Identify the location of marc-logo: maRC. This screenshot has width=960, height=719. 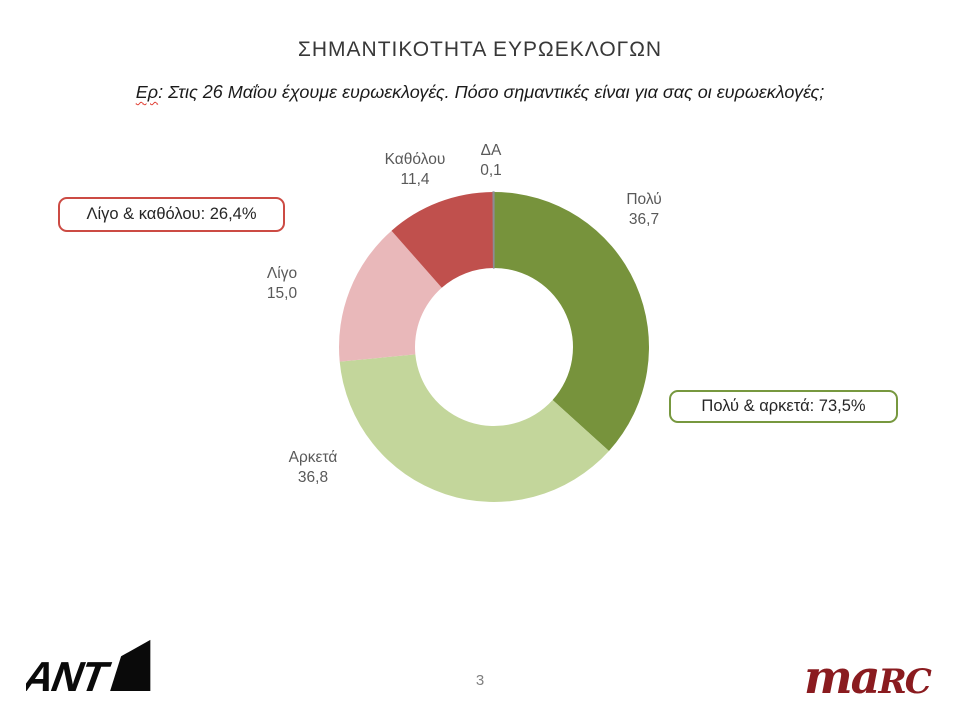
(874, 677).